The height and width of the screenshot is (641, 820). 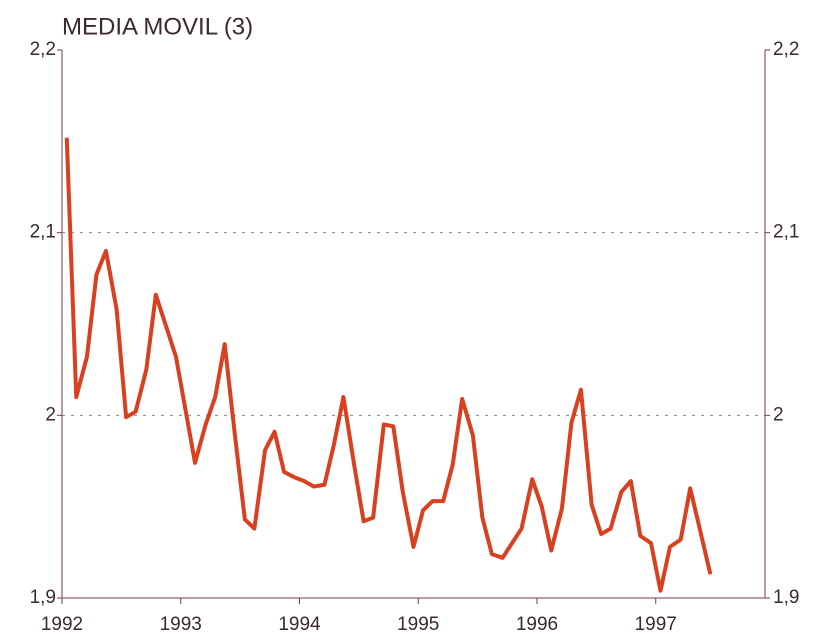 I want to click on x-tick-label: 1993, so click(x=181, y=624).